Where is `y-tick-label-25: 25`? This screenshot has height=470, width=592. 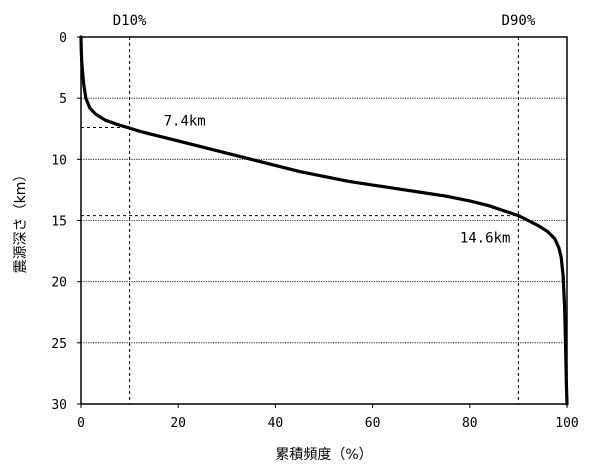 y-tick-label-25: 25 is located at coordinates (59, 344).